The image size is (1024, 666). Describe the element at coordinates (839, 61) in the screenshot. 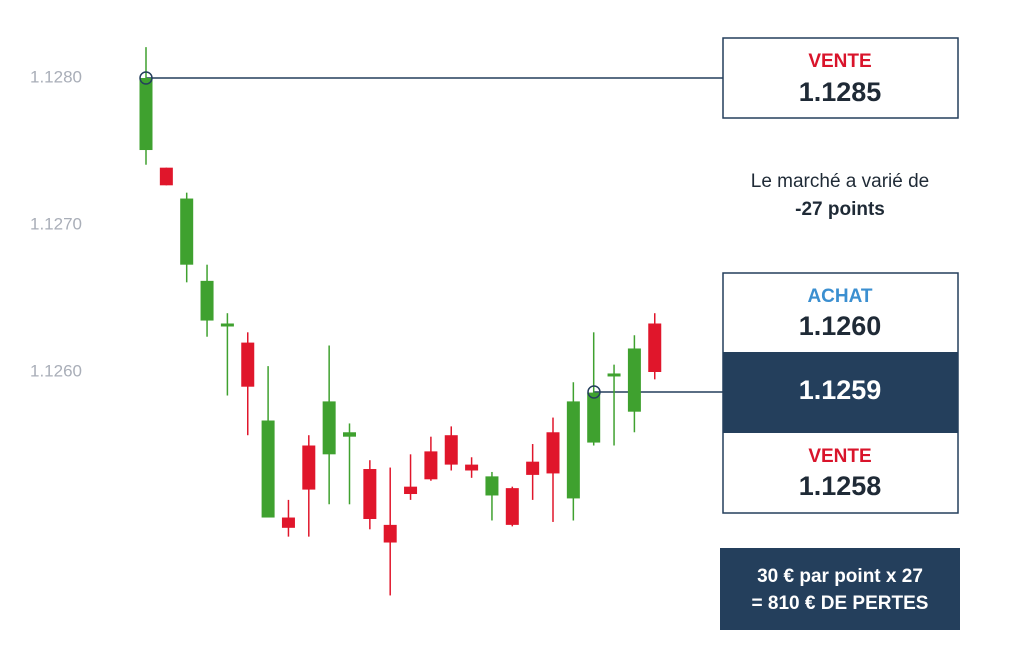

I see `entry-label: VENTE` at that location.